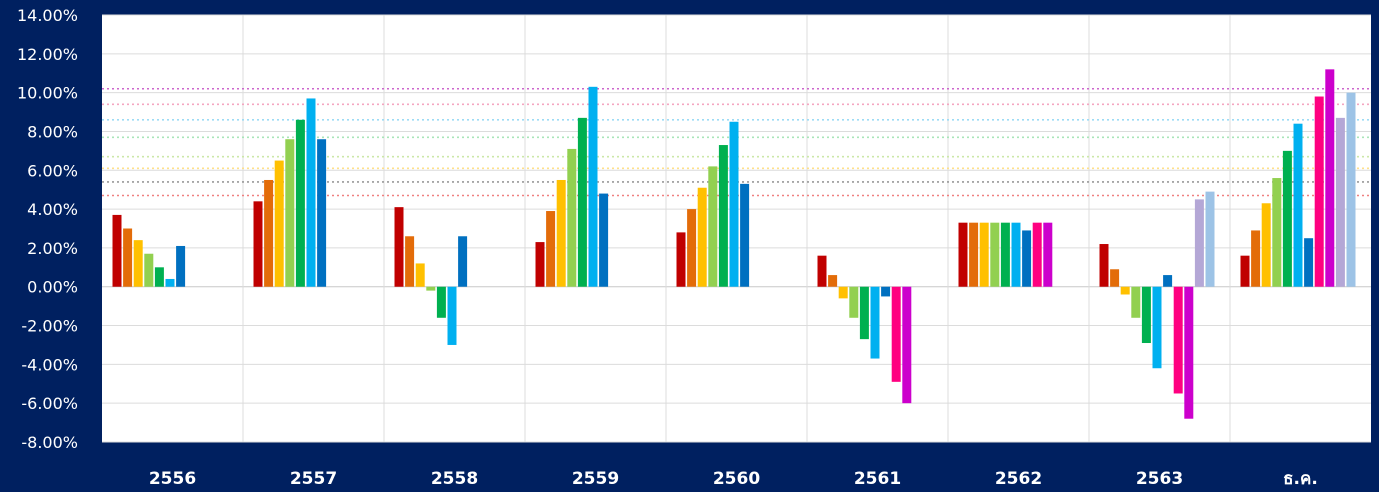 Image resolution: width=1379 pixels, height=492 pixels. What do you see at coordinates (1300, 479) in the screenshot?
I see `x-tick-label: ธ.ค.` at bounding box center [1300, 479].